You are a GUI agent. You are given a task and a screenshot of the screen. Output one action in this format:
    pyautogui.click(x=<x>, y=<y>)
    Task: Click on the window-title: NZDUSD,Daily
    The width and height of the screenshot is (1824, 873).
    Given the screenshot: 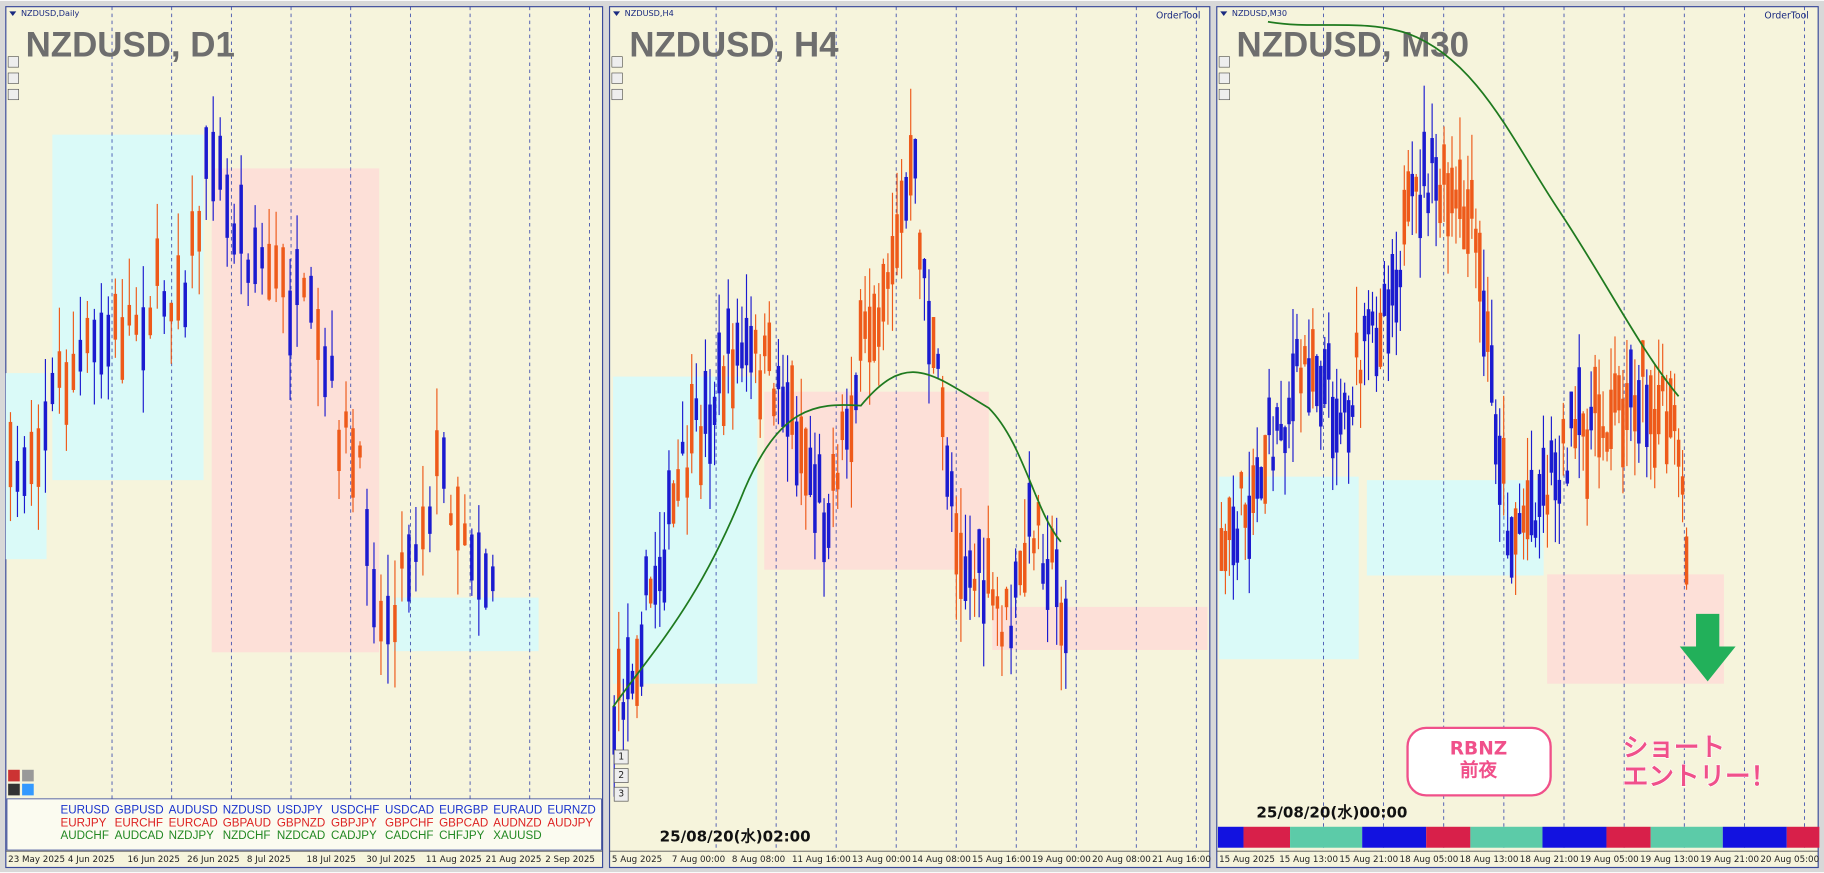 What is the action you would take?
    pyautogui.click(x=50, y=13)
    